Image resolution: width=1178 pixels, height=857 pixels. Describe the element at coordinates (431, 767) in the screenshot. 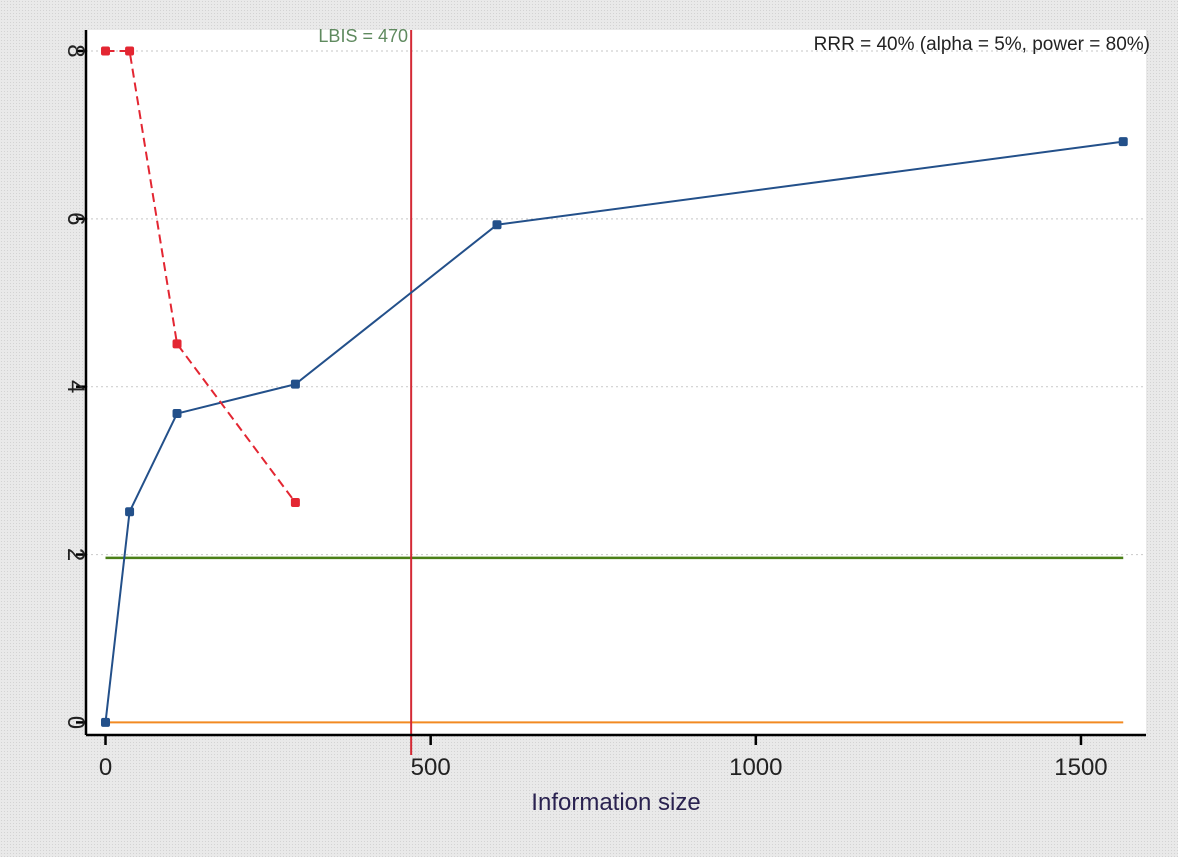

I see `x-tick-label: 500` at that location.